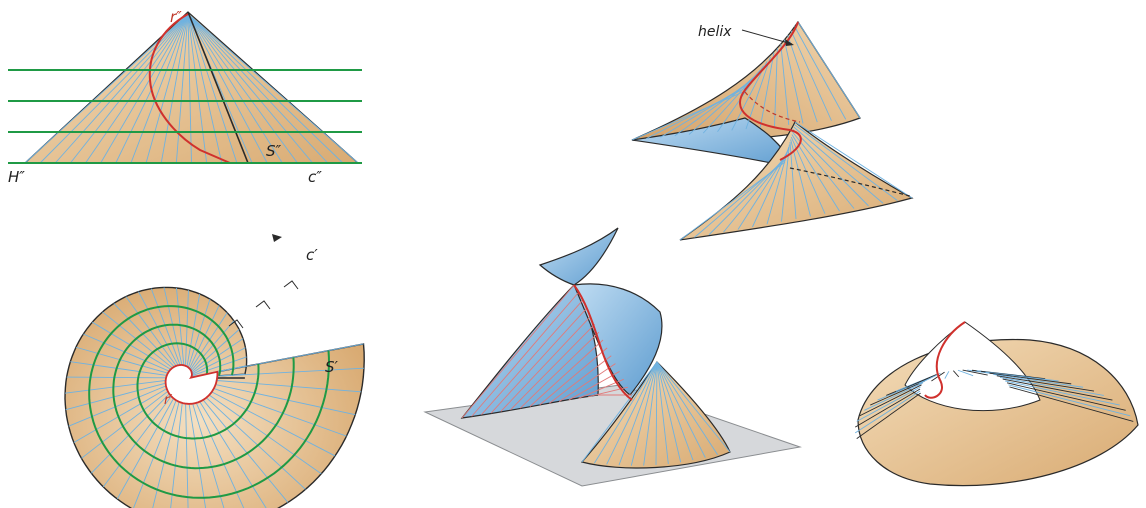 This screenshot has height=508, width=1146. I want to click on arrow-on-rim, so click(277, 238).